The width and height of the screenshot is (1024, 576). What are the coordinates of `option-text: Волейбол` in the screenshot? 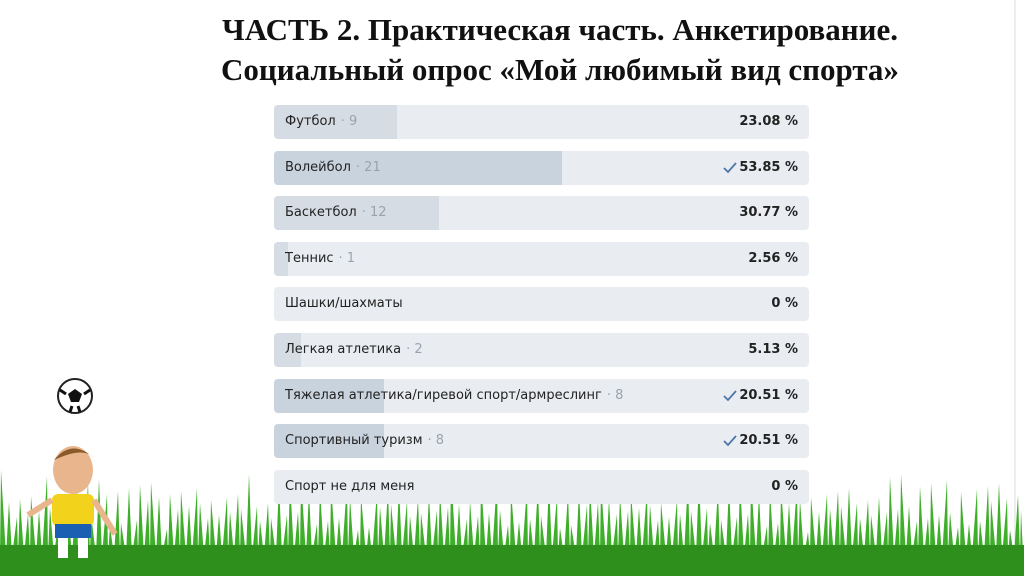 It's located at (318, 167).